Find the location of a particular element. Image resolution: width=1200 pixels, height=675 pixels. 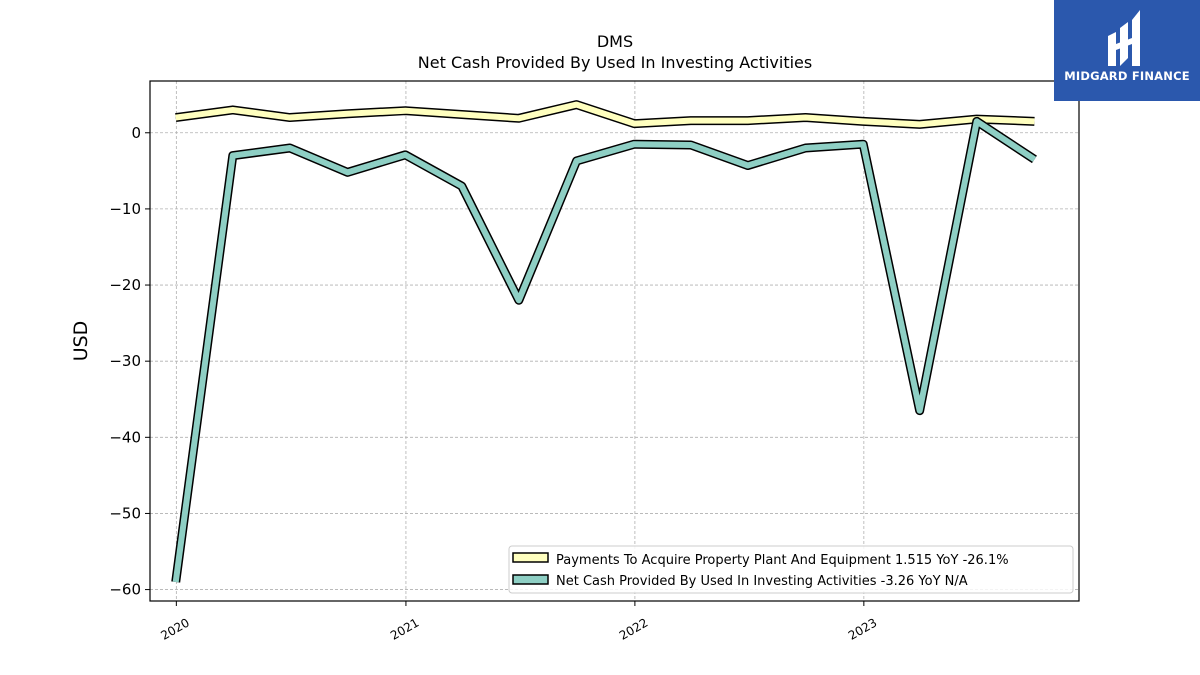

y-tick-label: −40 is located at coordinates (125, 437).